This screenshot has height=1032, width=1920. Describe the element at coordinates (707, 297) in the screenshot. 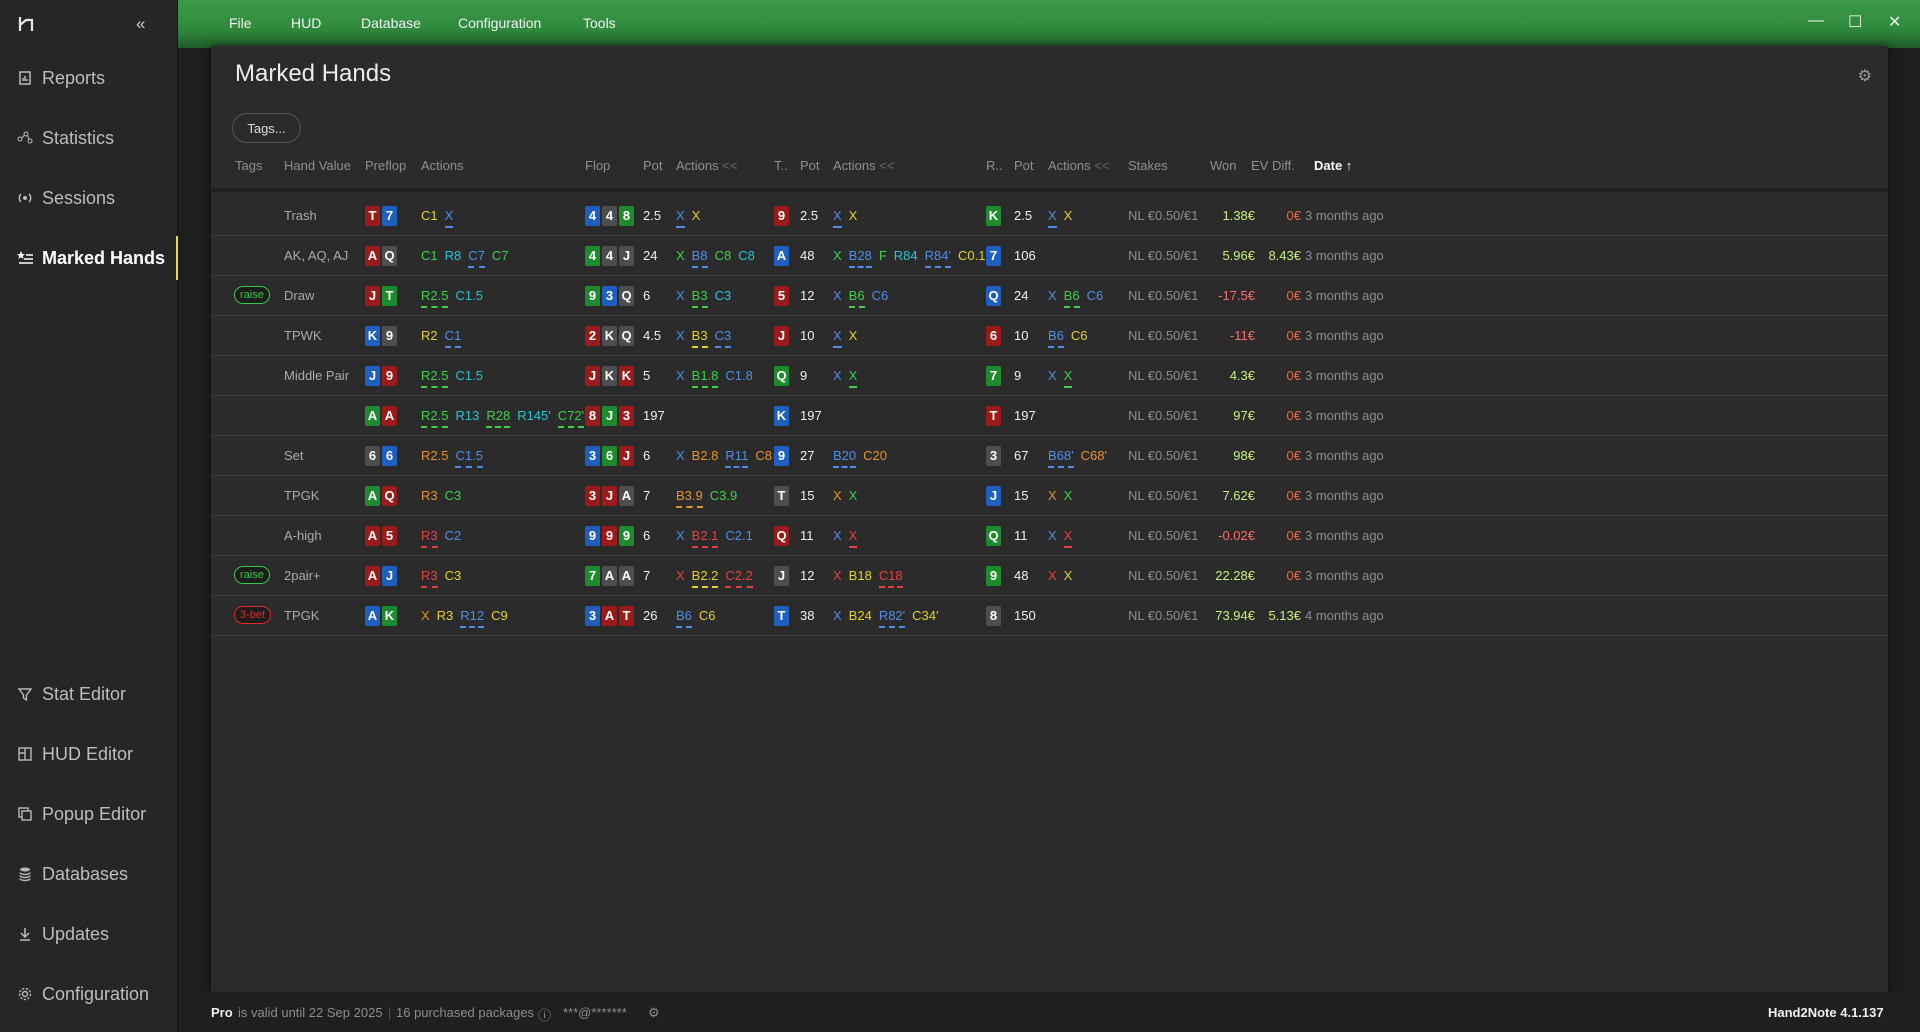

I see `flop-actions: X B3 C3` at that location.